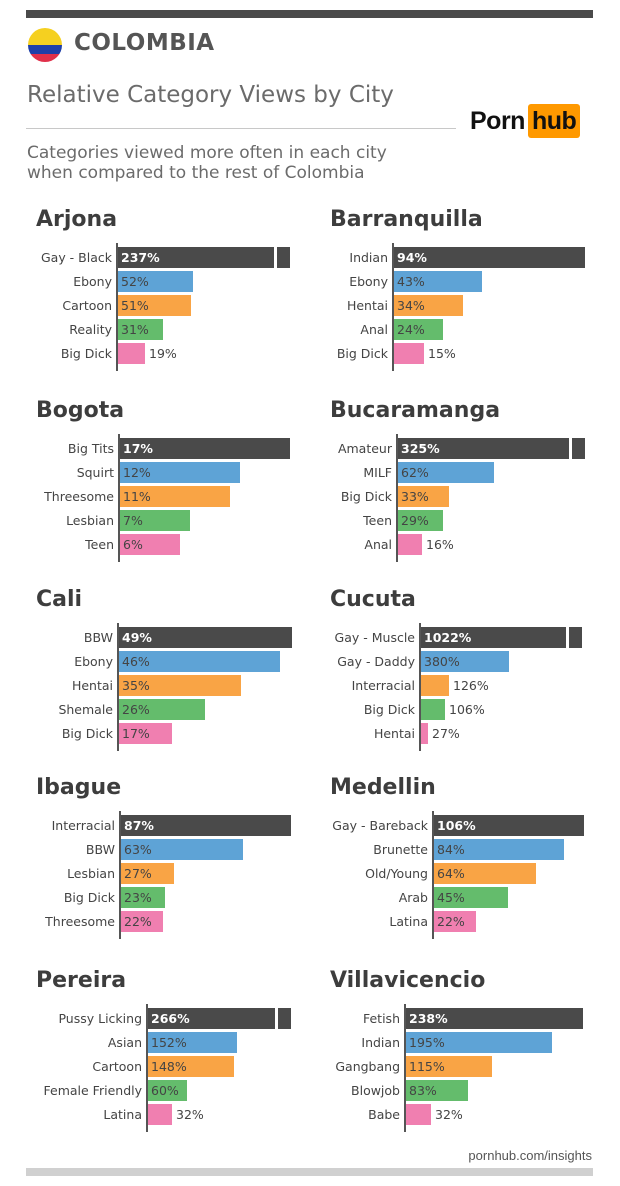 Image resolution: width=620 pixels, height=1186 pixels. I want to click on value-label: 63%, so click(138, 849).